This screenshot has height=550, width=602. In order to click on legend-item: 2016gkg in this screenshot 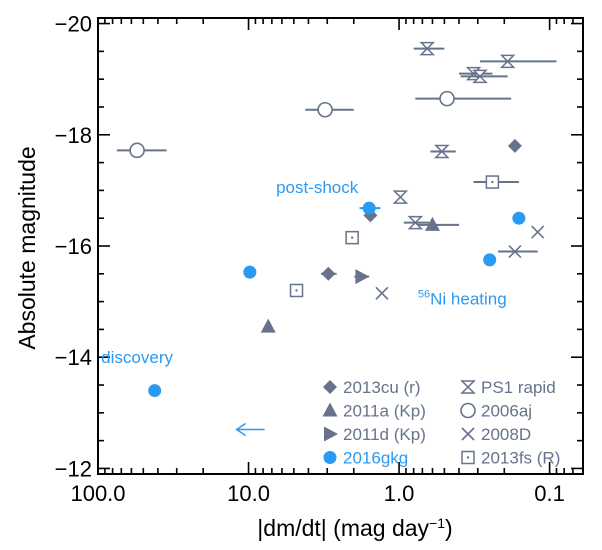, I will do `click(365, 458)`.